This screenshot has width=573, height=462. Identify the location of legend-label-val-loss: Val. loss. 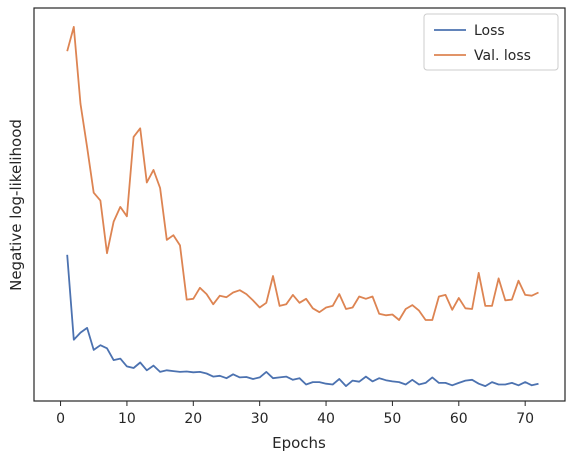
(502, 56).